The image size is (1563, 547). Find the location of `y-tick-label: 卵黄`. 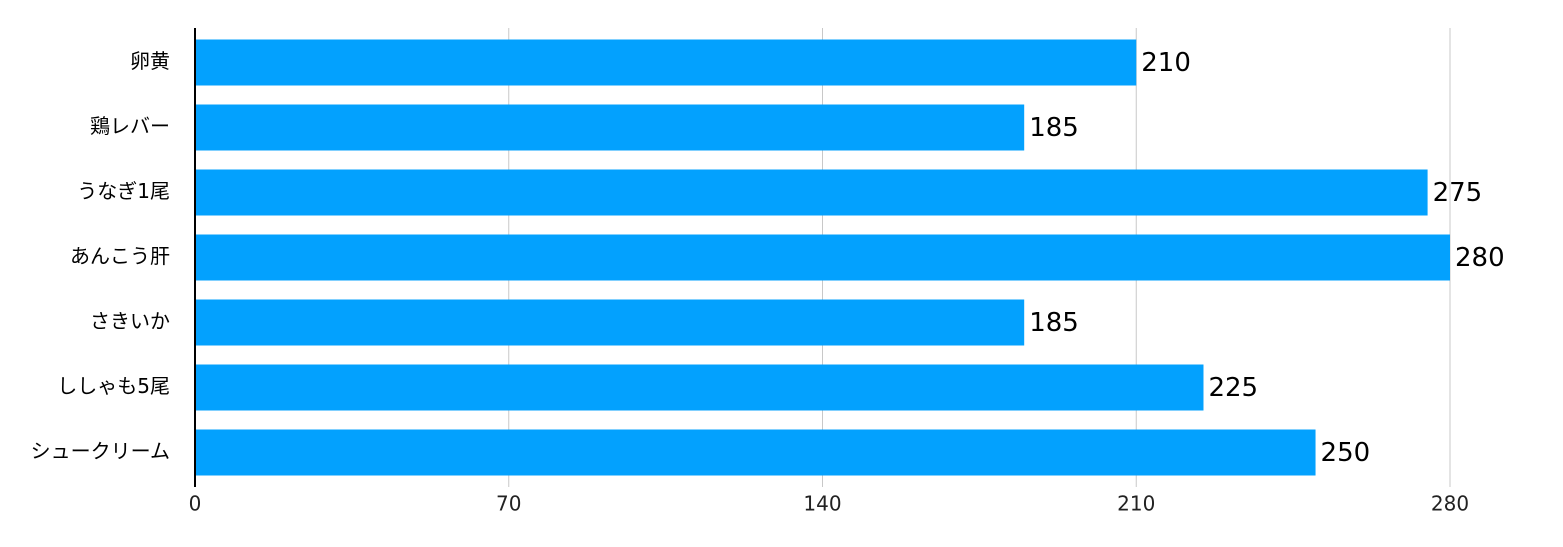

y-tick-label: 卵黄 is located at coordinates (150, 61).